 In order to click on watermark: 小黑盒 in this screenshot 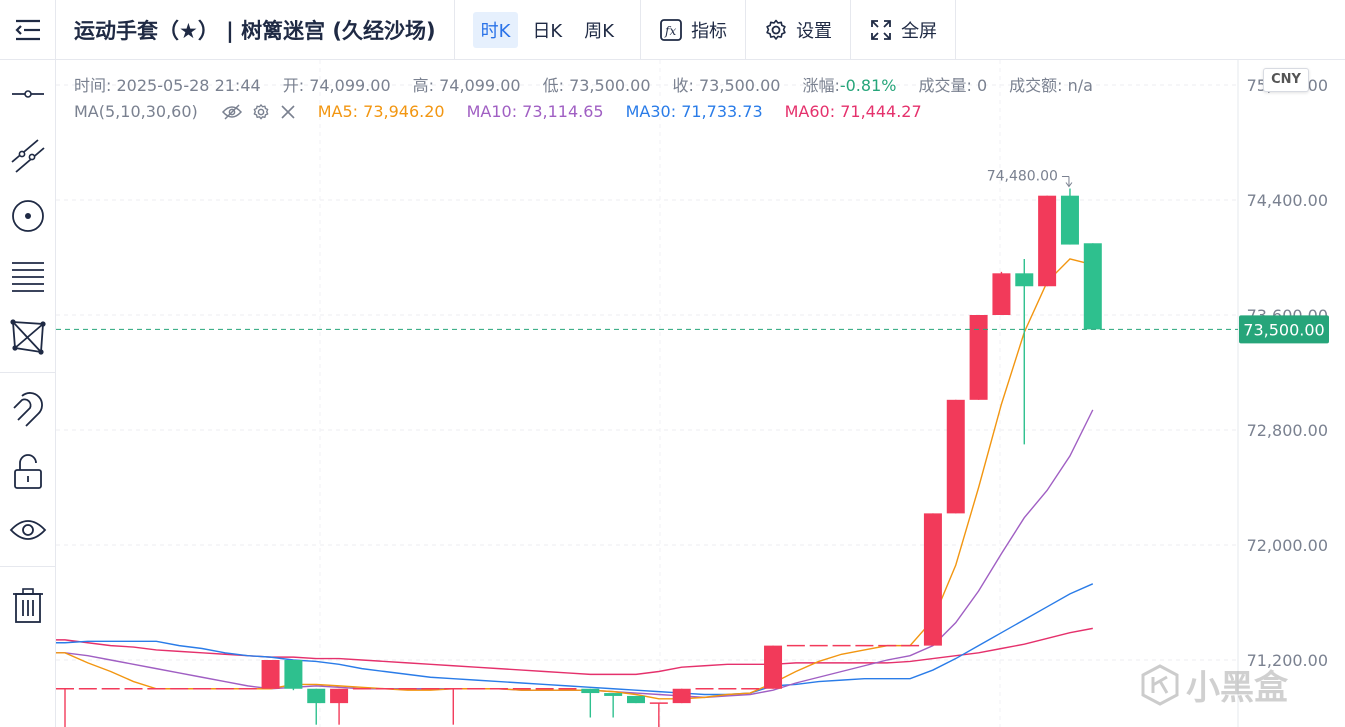, I will do `click(1214, 684)`.